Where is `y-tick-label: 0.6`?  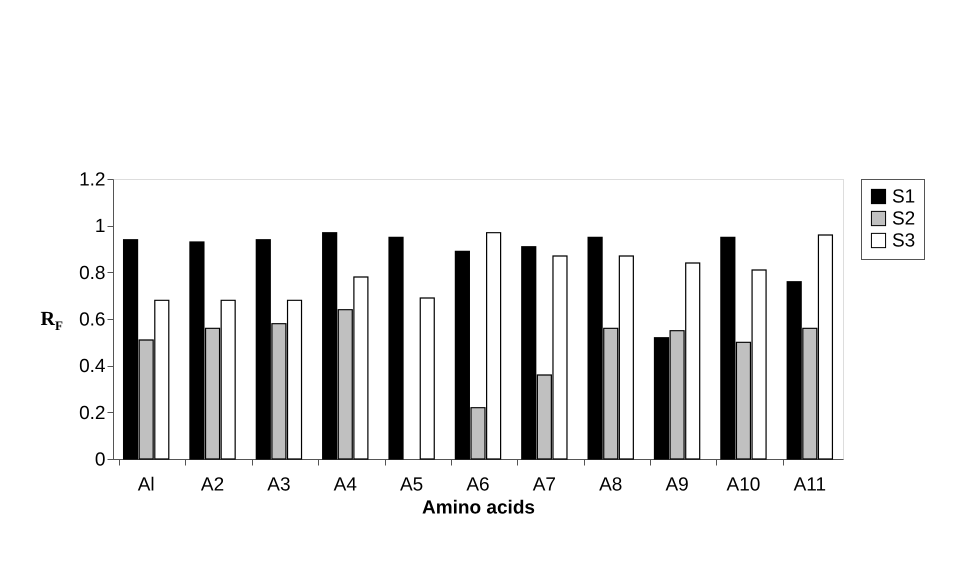
y-tick-label: 0.6 is located at coordinates (92, 320).